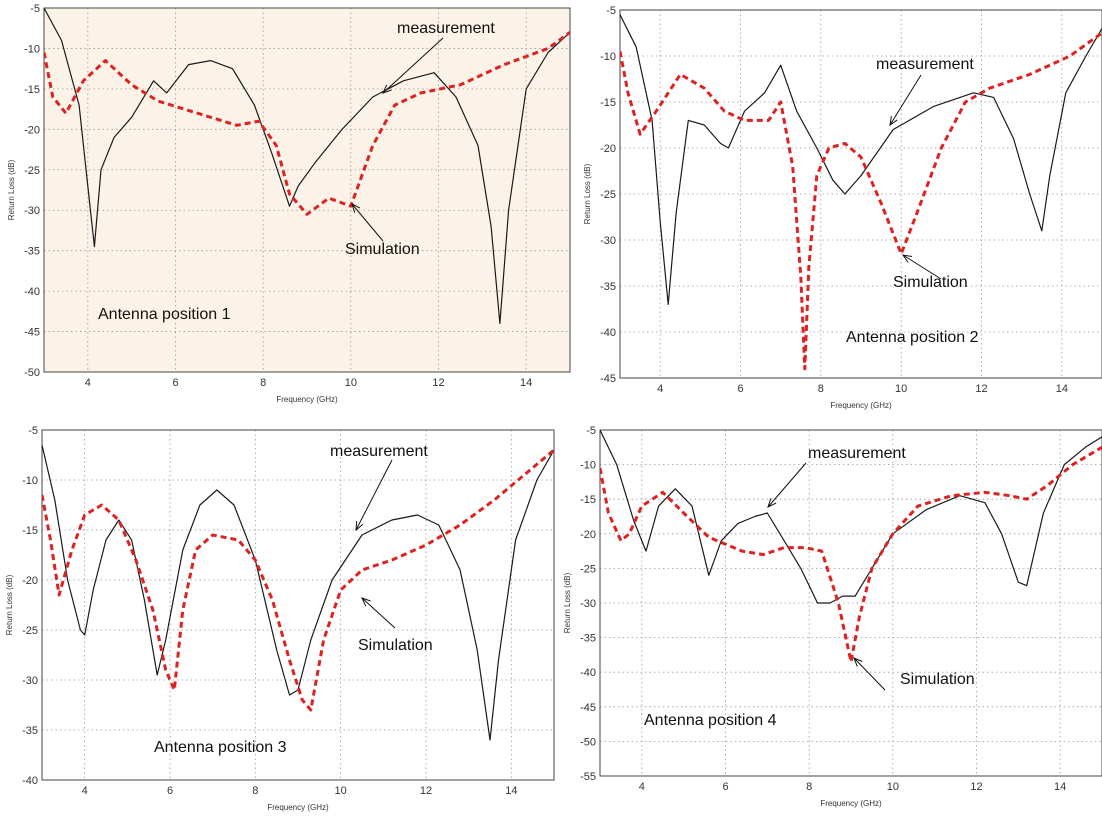  Describe the element at coordinates (851, 517) in the screenshot. I see `measurement-line` at that location.